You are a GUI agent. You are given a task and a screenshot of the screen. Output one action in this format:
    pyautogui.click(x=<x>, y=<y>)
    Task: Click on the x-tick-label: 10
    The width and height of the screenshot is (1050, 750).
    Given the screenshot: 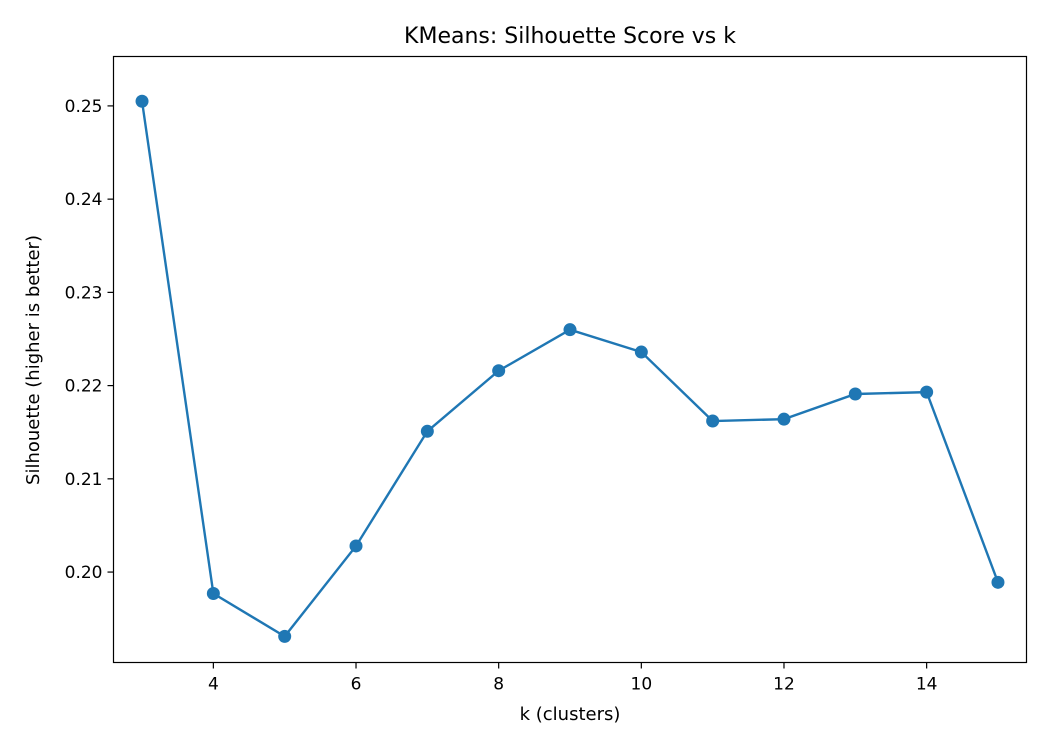 What is the action you would take?
    pyautogui.click(x=642, y=685)
    